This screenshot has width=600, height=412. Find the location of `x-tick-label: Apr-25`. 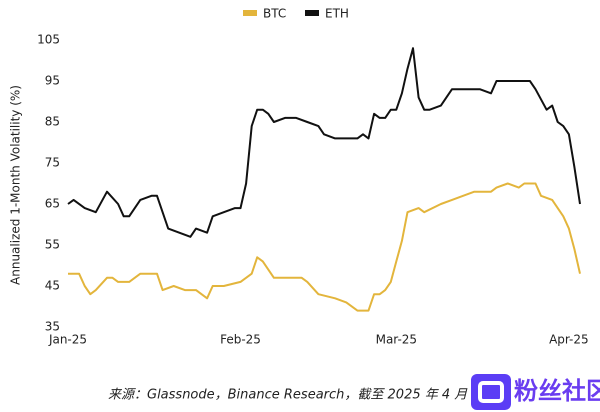

x-tick-label: Apr-25 is located at coordinates (569, 340).